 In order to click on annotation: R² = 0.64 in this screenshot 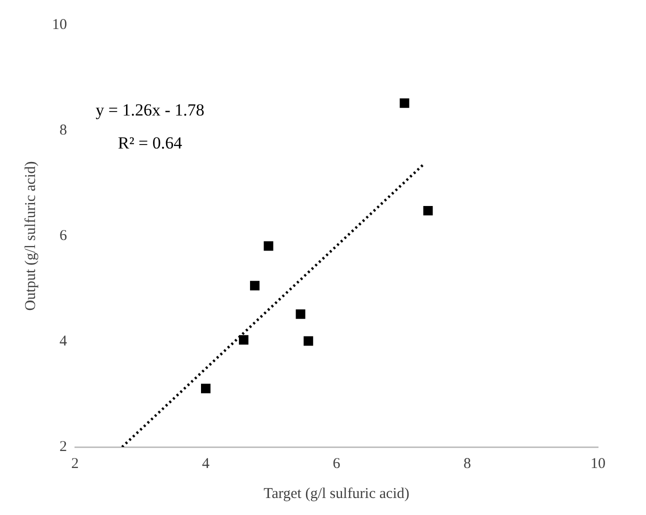, I will do `click(150, 142)`.